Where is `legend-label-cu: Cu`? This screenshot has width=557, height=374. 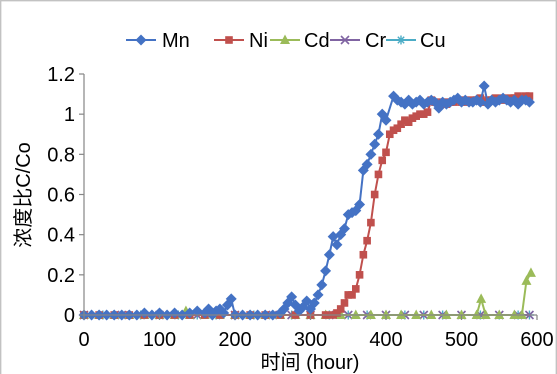 legend-label-cu: Cu is located at coordinates (433, 41).